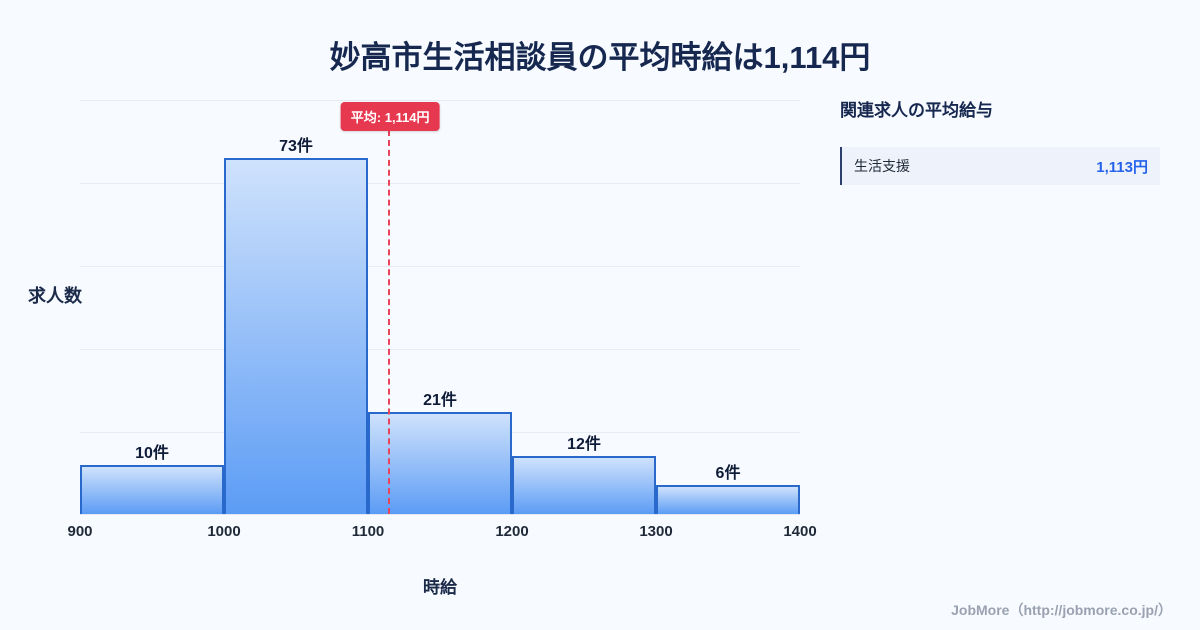 The width and height of the screenshot is (1200, 630). I want to click on x-axis-label: 時給, so click(440, 587).